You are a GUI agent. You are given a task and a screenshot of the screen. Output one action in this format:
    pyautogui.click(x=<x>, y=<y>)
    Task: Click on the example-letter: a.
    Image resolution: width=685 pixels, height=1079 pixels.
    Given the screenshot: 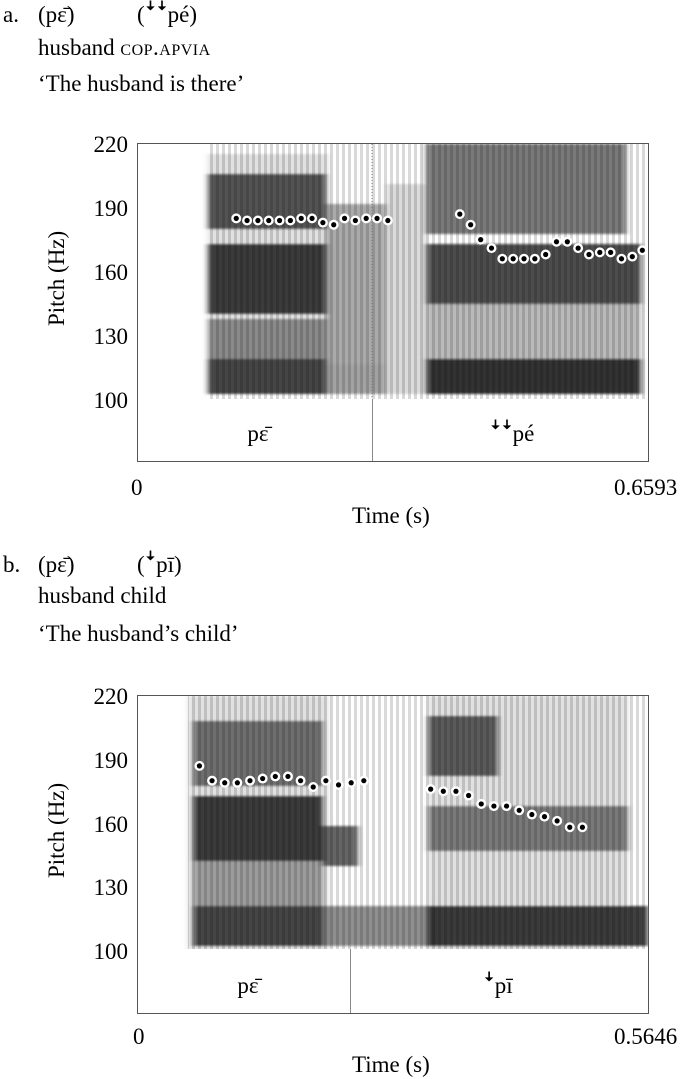 What is the action you would take?
    pyautogui.click(x=11, y=14)
    